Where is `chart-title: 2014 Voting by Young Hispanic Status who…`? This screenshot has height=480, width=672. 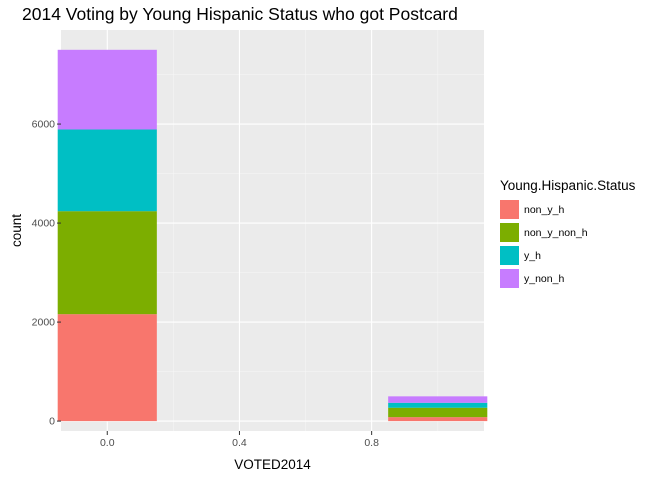 chart-title: 2014 Voting by Young Hispanic Status who… is located at coordinates (240, 14).